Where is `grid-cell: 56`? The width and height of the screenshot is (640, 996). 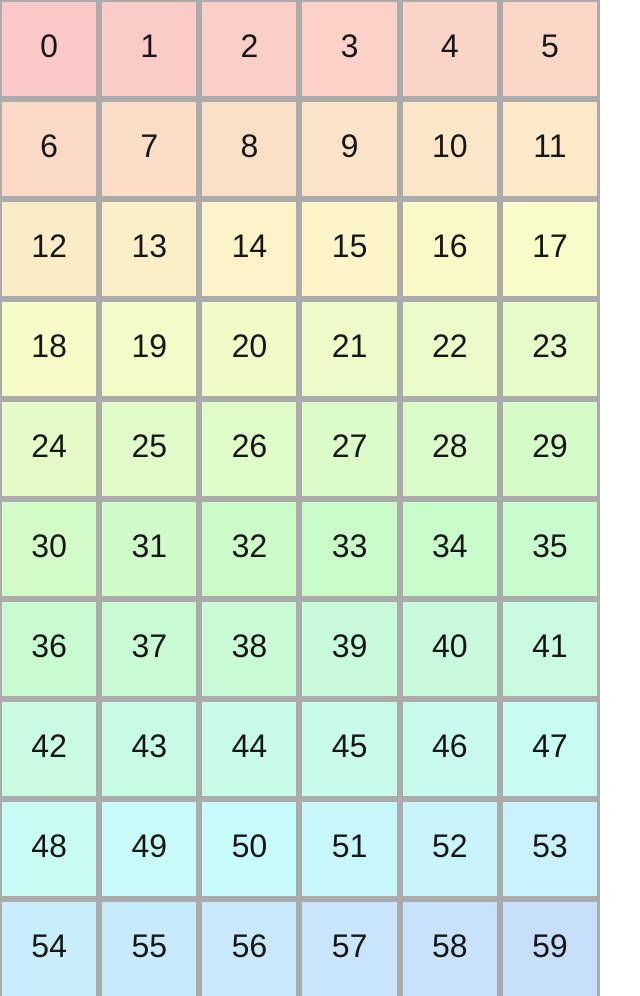
grid-cell: 56 is located at coordinates (249, 949).